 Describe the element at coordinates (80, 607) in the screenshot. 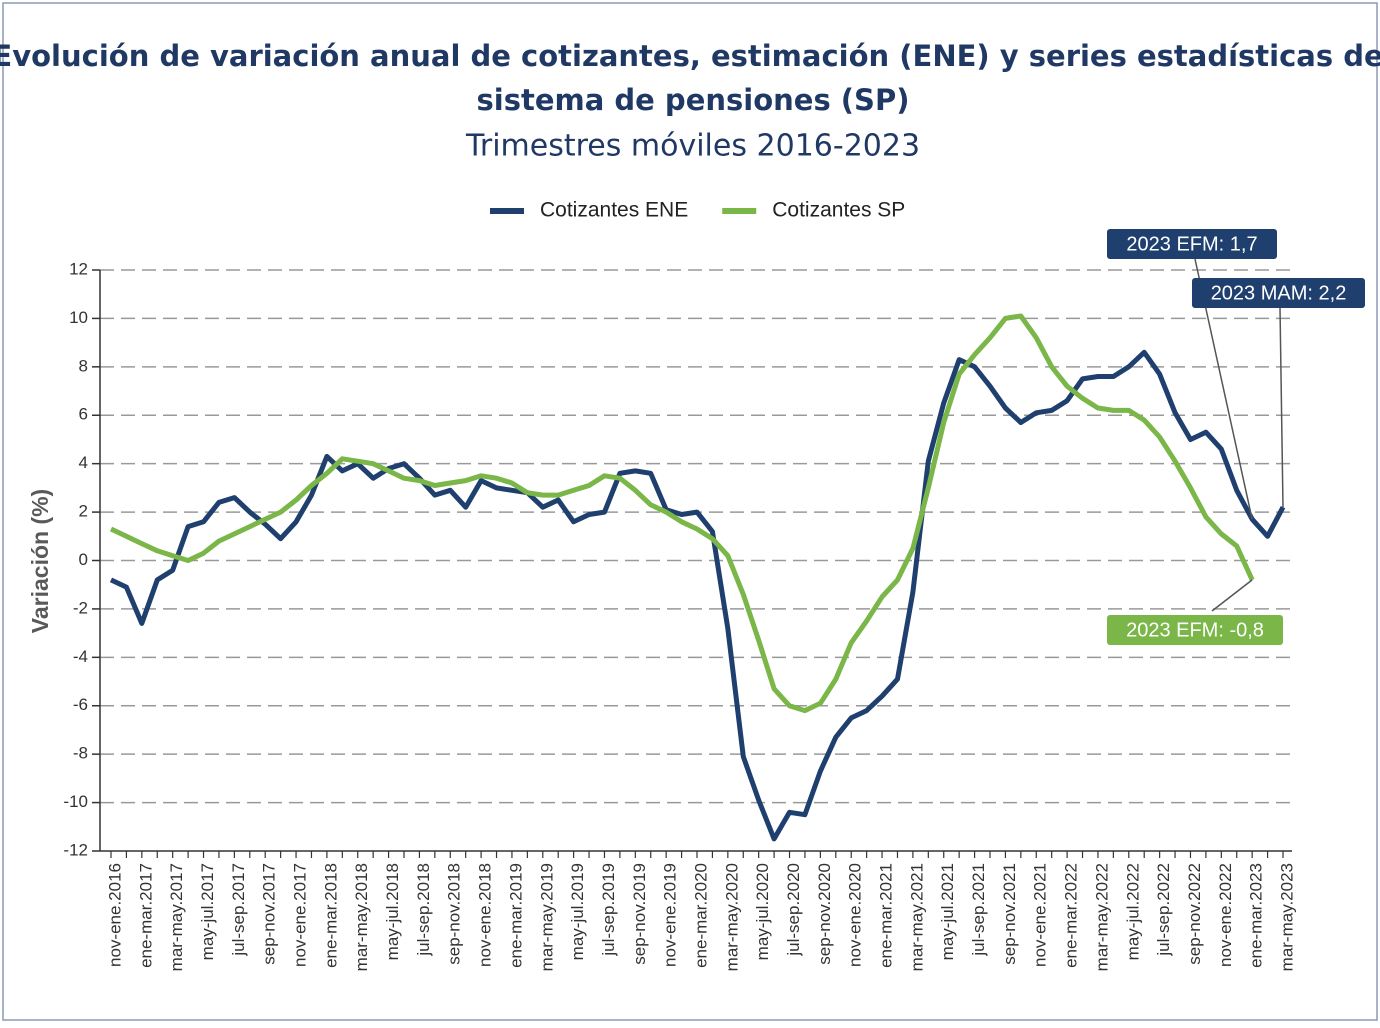

I see `y-tick-label: -2` at that location.